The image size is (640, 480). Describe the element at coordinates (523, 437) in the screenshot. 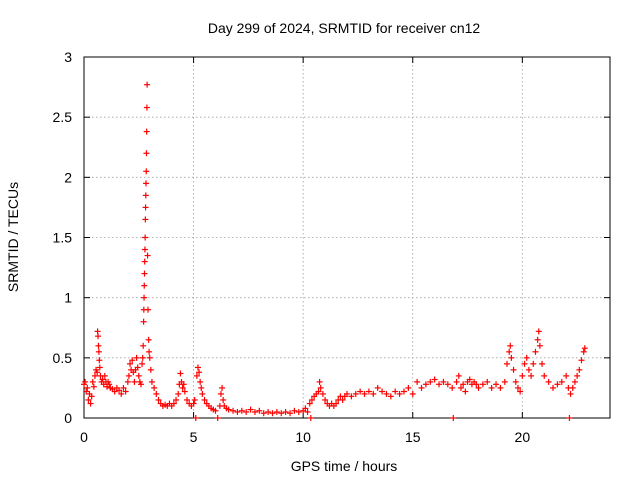

I see `x-tick-label: 20` at that location.